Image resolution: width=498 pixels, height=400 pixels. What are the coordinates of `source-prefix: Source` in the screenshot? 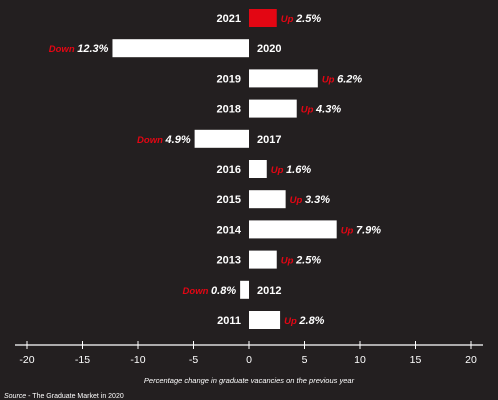 It's located at (15, 396).